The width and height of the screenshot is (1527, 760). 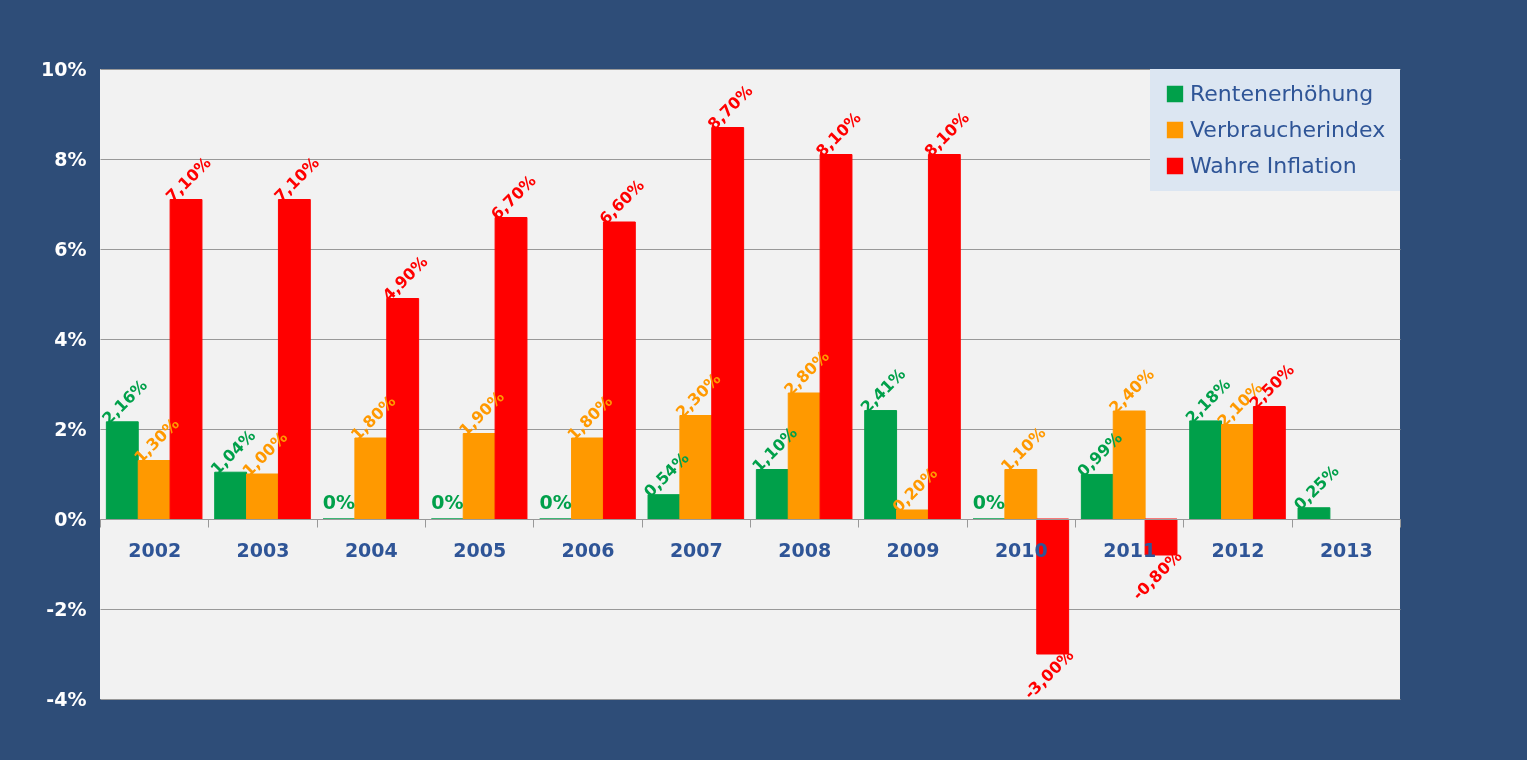 I want to click on y-tick-label: 2%, so click(x=70, y=428).